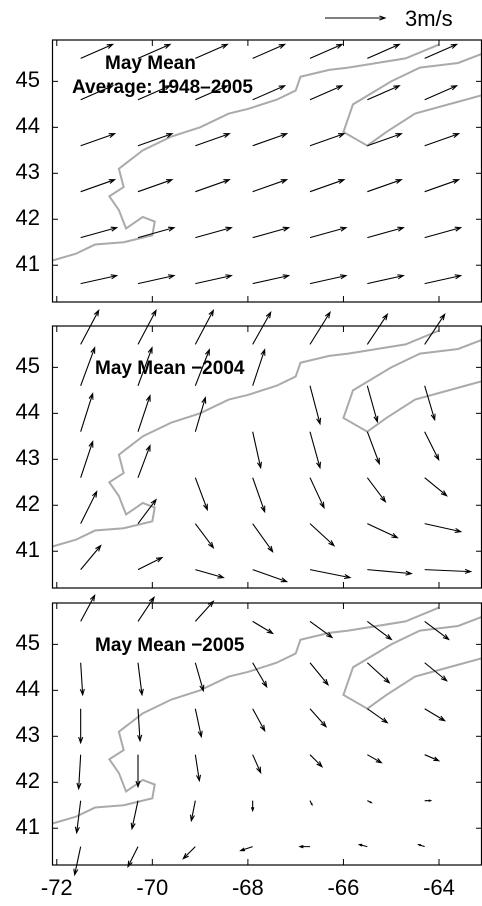  I want to click on x-tick-label: -66, so click(344, 887).